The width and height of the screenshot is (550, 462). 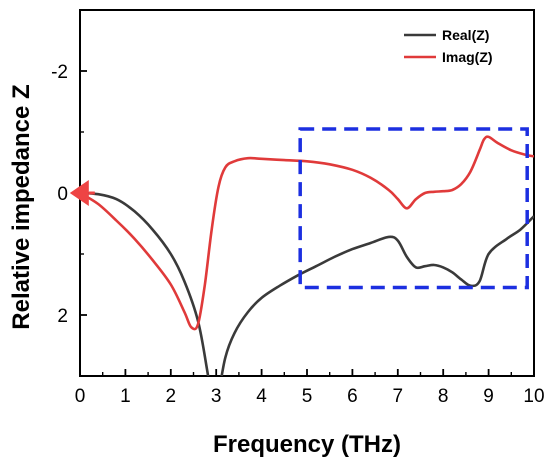 I want to click on y-tick-label: 2, so click(x=62, y=316).